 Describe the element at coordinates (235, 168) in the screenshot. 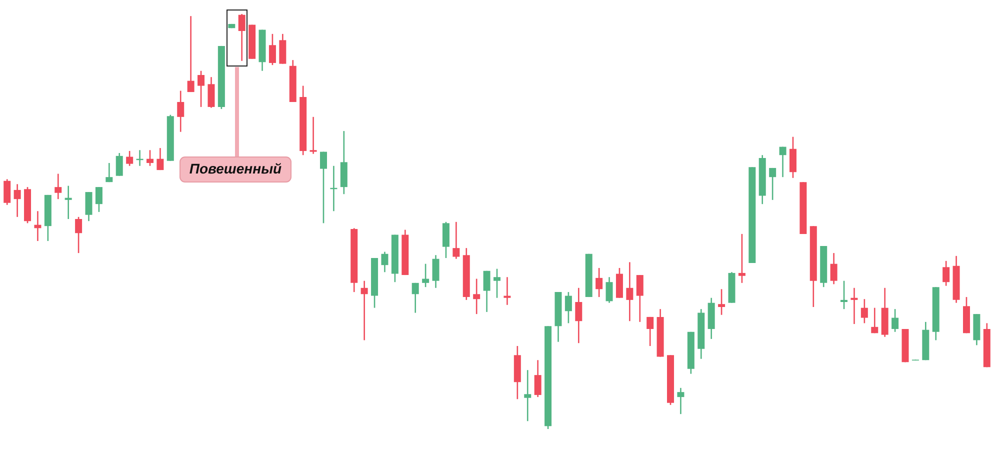

I see `annotation: Повешенный` at that location.